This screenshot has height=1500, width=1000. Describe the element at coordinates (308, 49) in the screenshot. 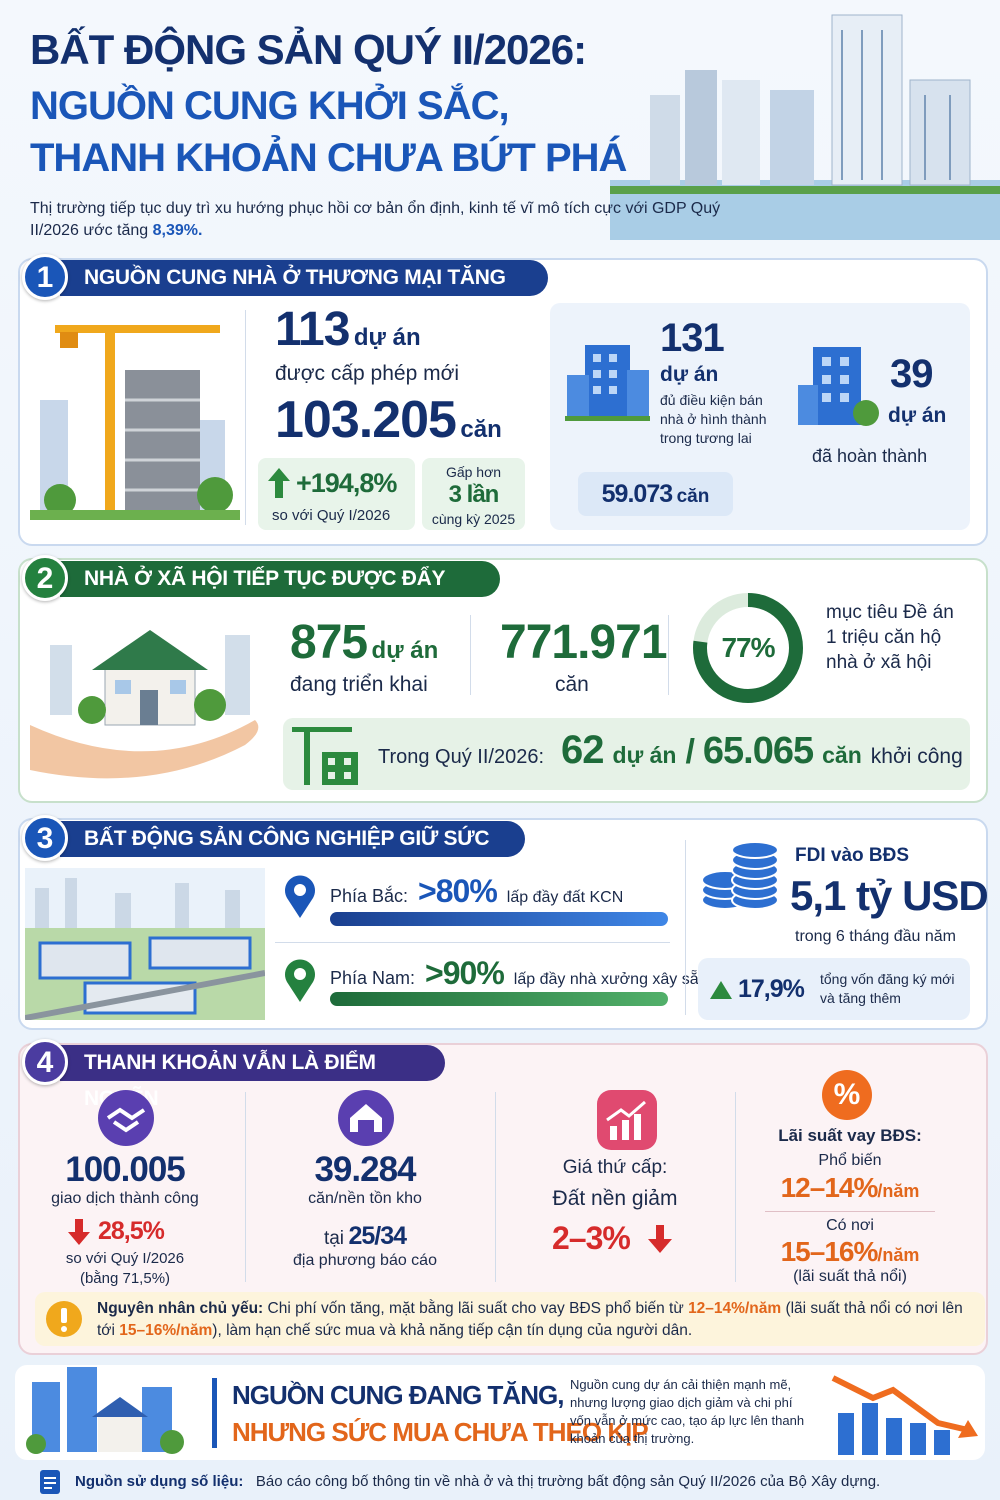

I see `title-line: BẤT ĐỘNG SẢN QUÝ II/2026:` at that location.